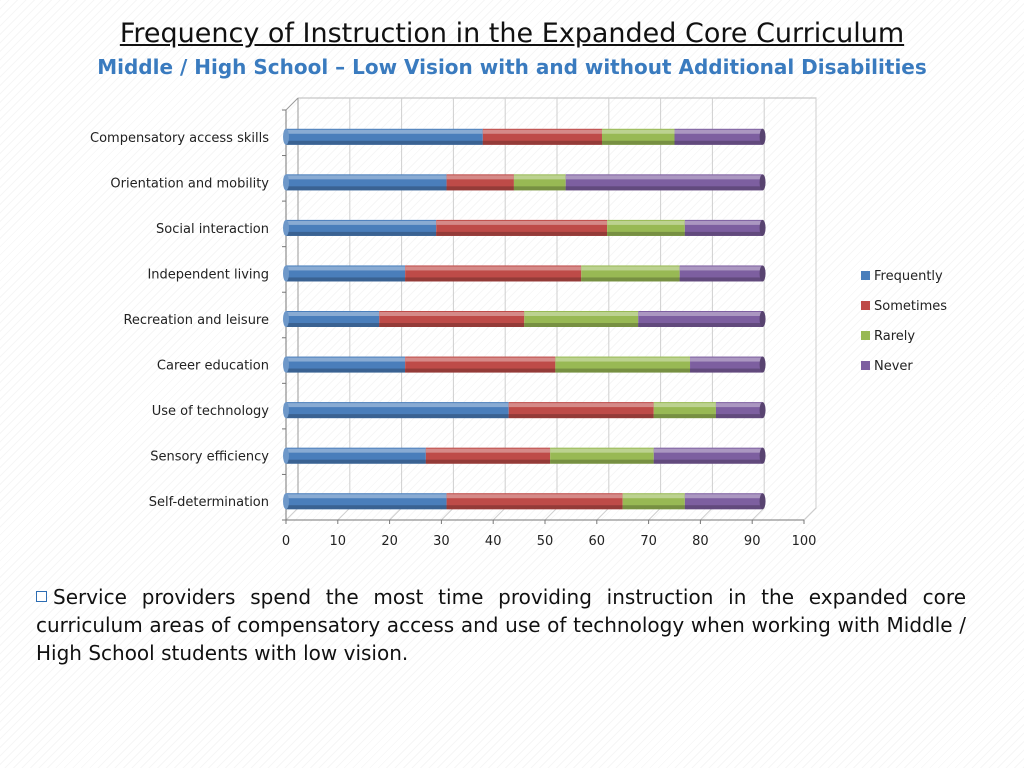  Describe the element at coordinates (292, 104) in the screenshot. I see `y-axis-wall-top` at that location.